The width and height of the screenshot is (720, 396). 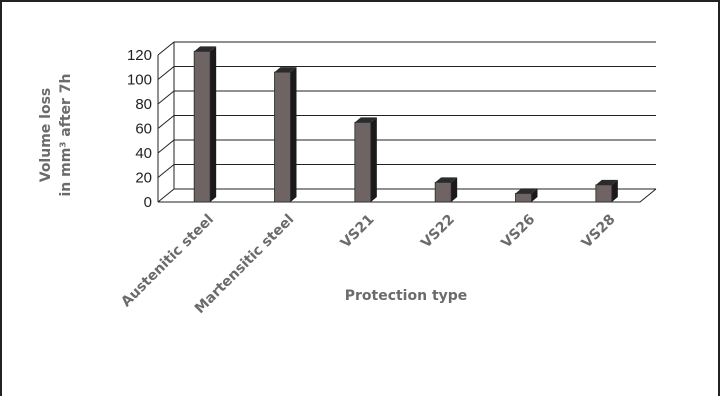 What do you see at coordinates (143, 178) in the screenshot?
I see `y-tick-label: 20` at bounding box center [143, 178].